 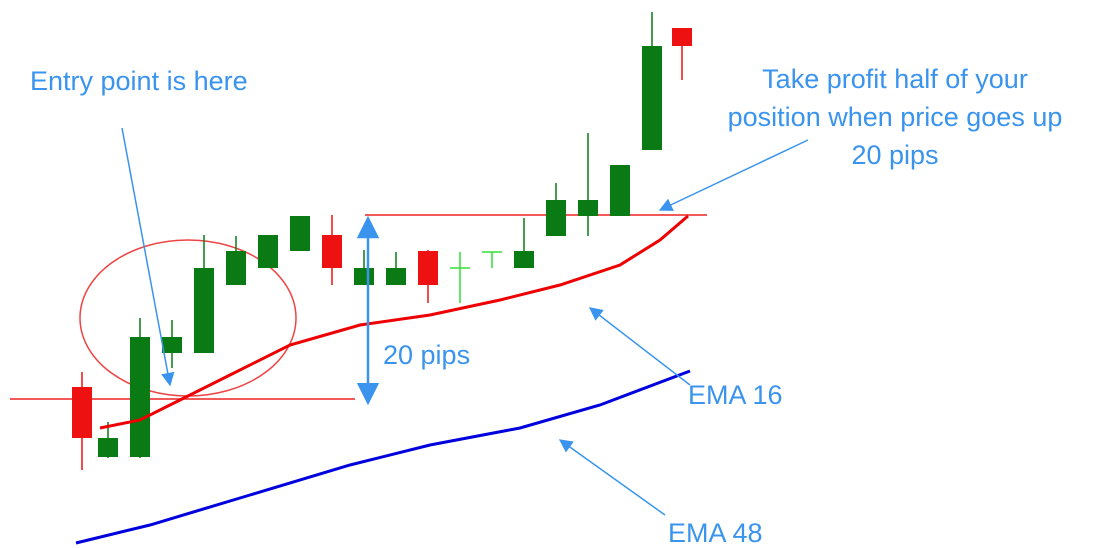 I want to click on take-profit-label: 20 pips, so click(x=894, y=155).